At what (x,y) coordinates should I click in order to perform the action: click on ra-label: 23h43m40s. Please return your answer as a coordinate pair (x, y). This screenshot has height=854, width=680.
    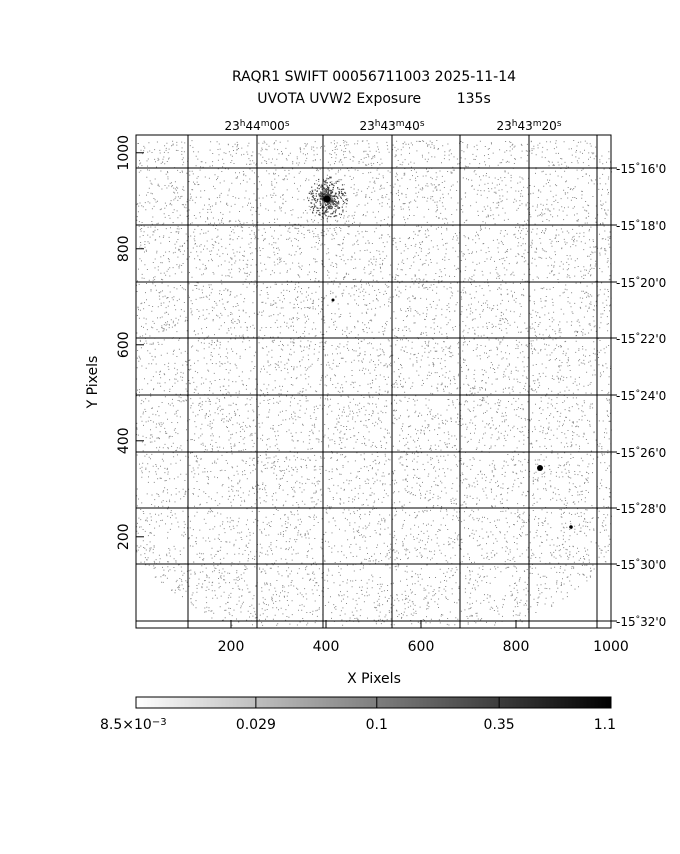
    Looking at the image, I should click on (391, 126).